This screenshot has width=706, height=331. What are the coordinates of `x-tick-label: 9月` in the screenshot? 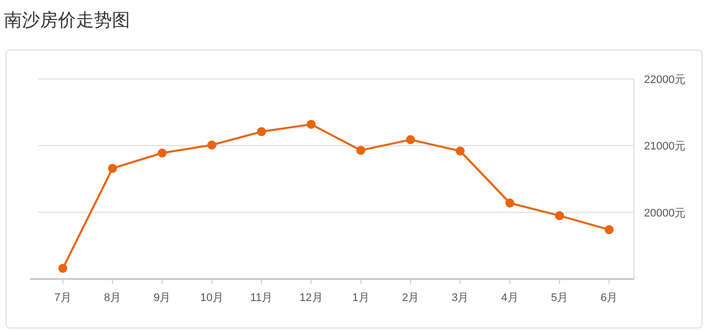 It's located at (162, 298).